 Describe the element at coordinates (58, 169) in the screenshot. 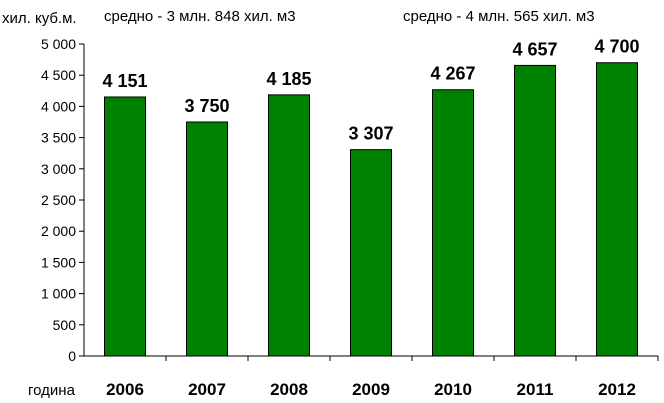

I see `y-tick-label: 3 000` at that location.